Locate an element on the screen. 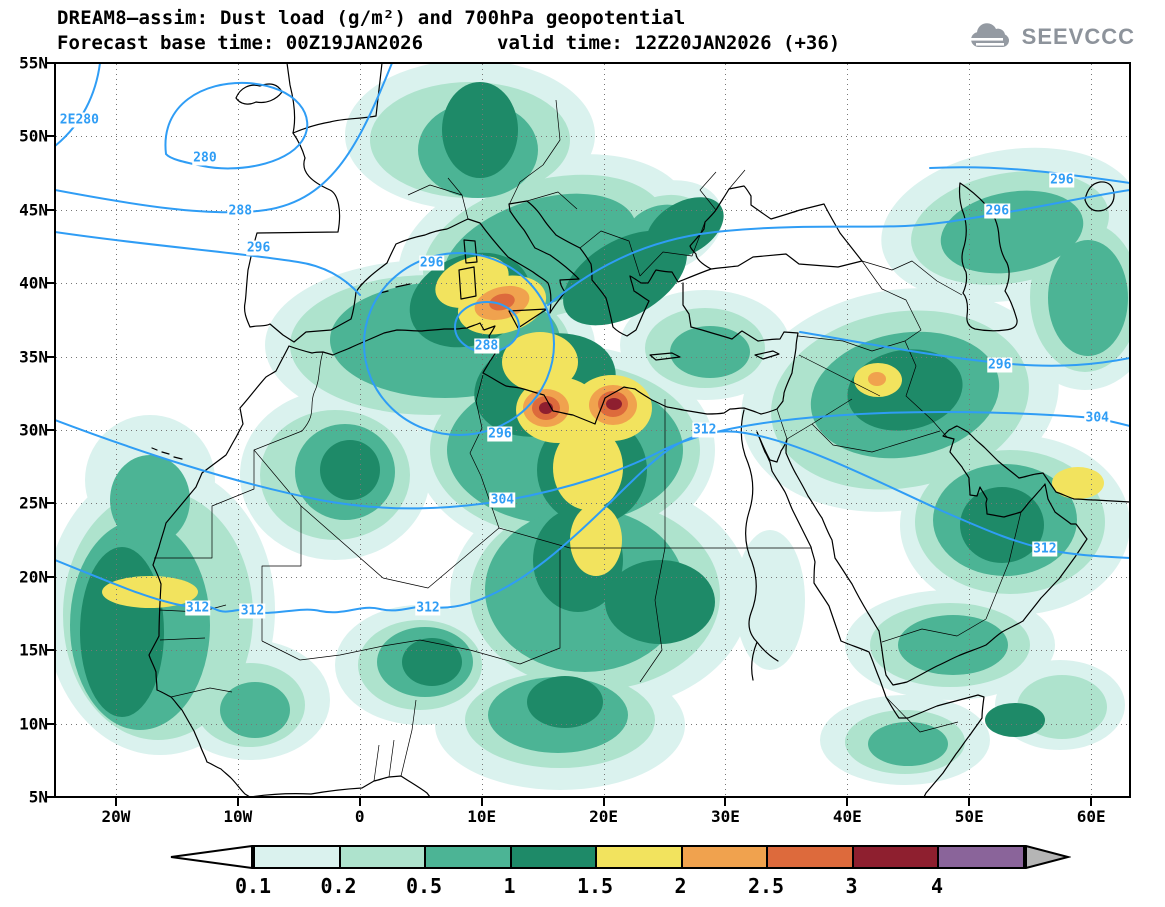  contour-280-edge is located at coordinates (78, 105).